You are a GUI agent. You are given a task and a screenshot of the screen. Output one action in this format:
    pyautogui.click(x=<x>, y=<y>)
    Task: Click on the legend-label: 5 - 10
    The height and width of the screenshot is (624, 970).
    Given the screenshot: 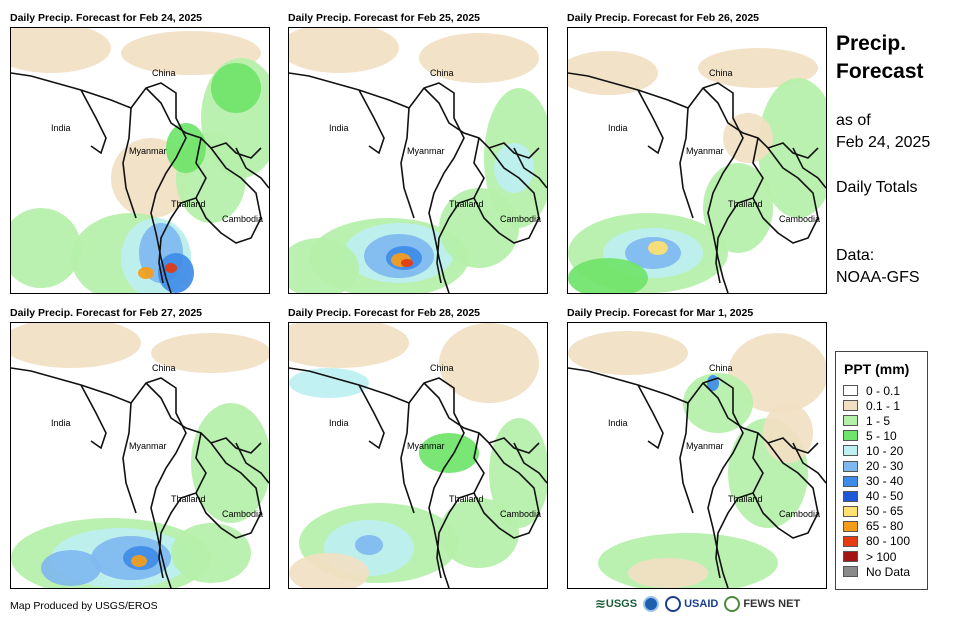 What is the action you would take?
    pyautogui.click(x=881, y=435)
    